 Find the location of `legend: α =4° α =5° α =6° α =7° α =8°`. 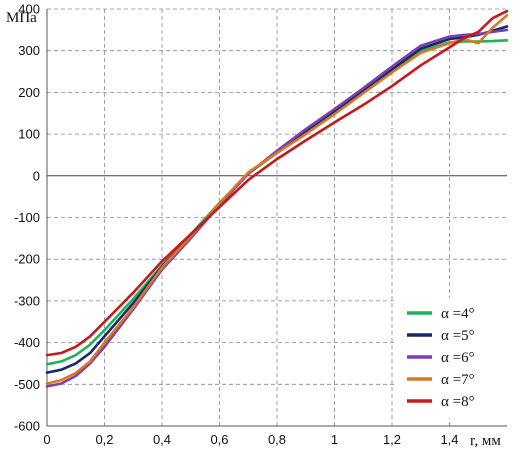

legend: α =4° α =5° α =6° α =7° α =8° is located at coordinates (441, 358).